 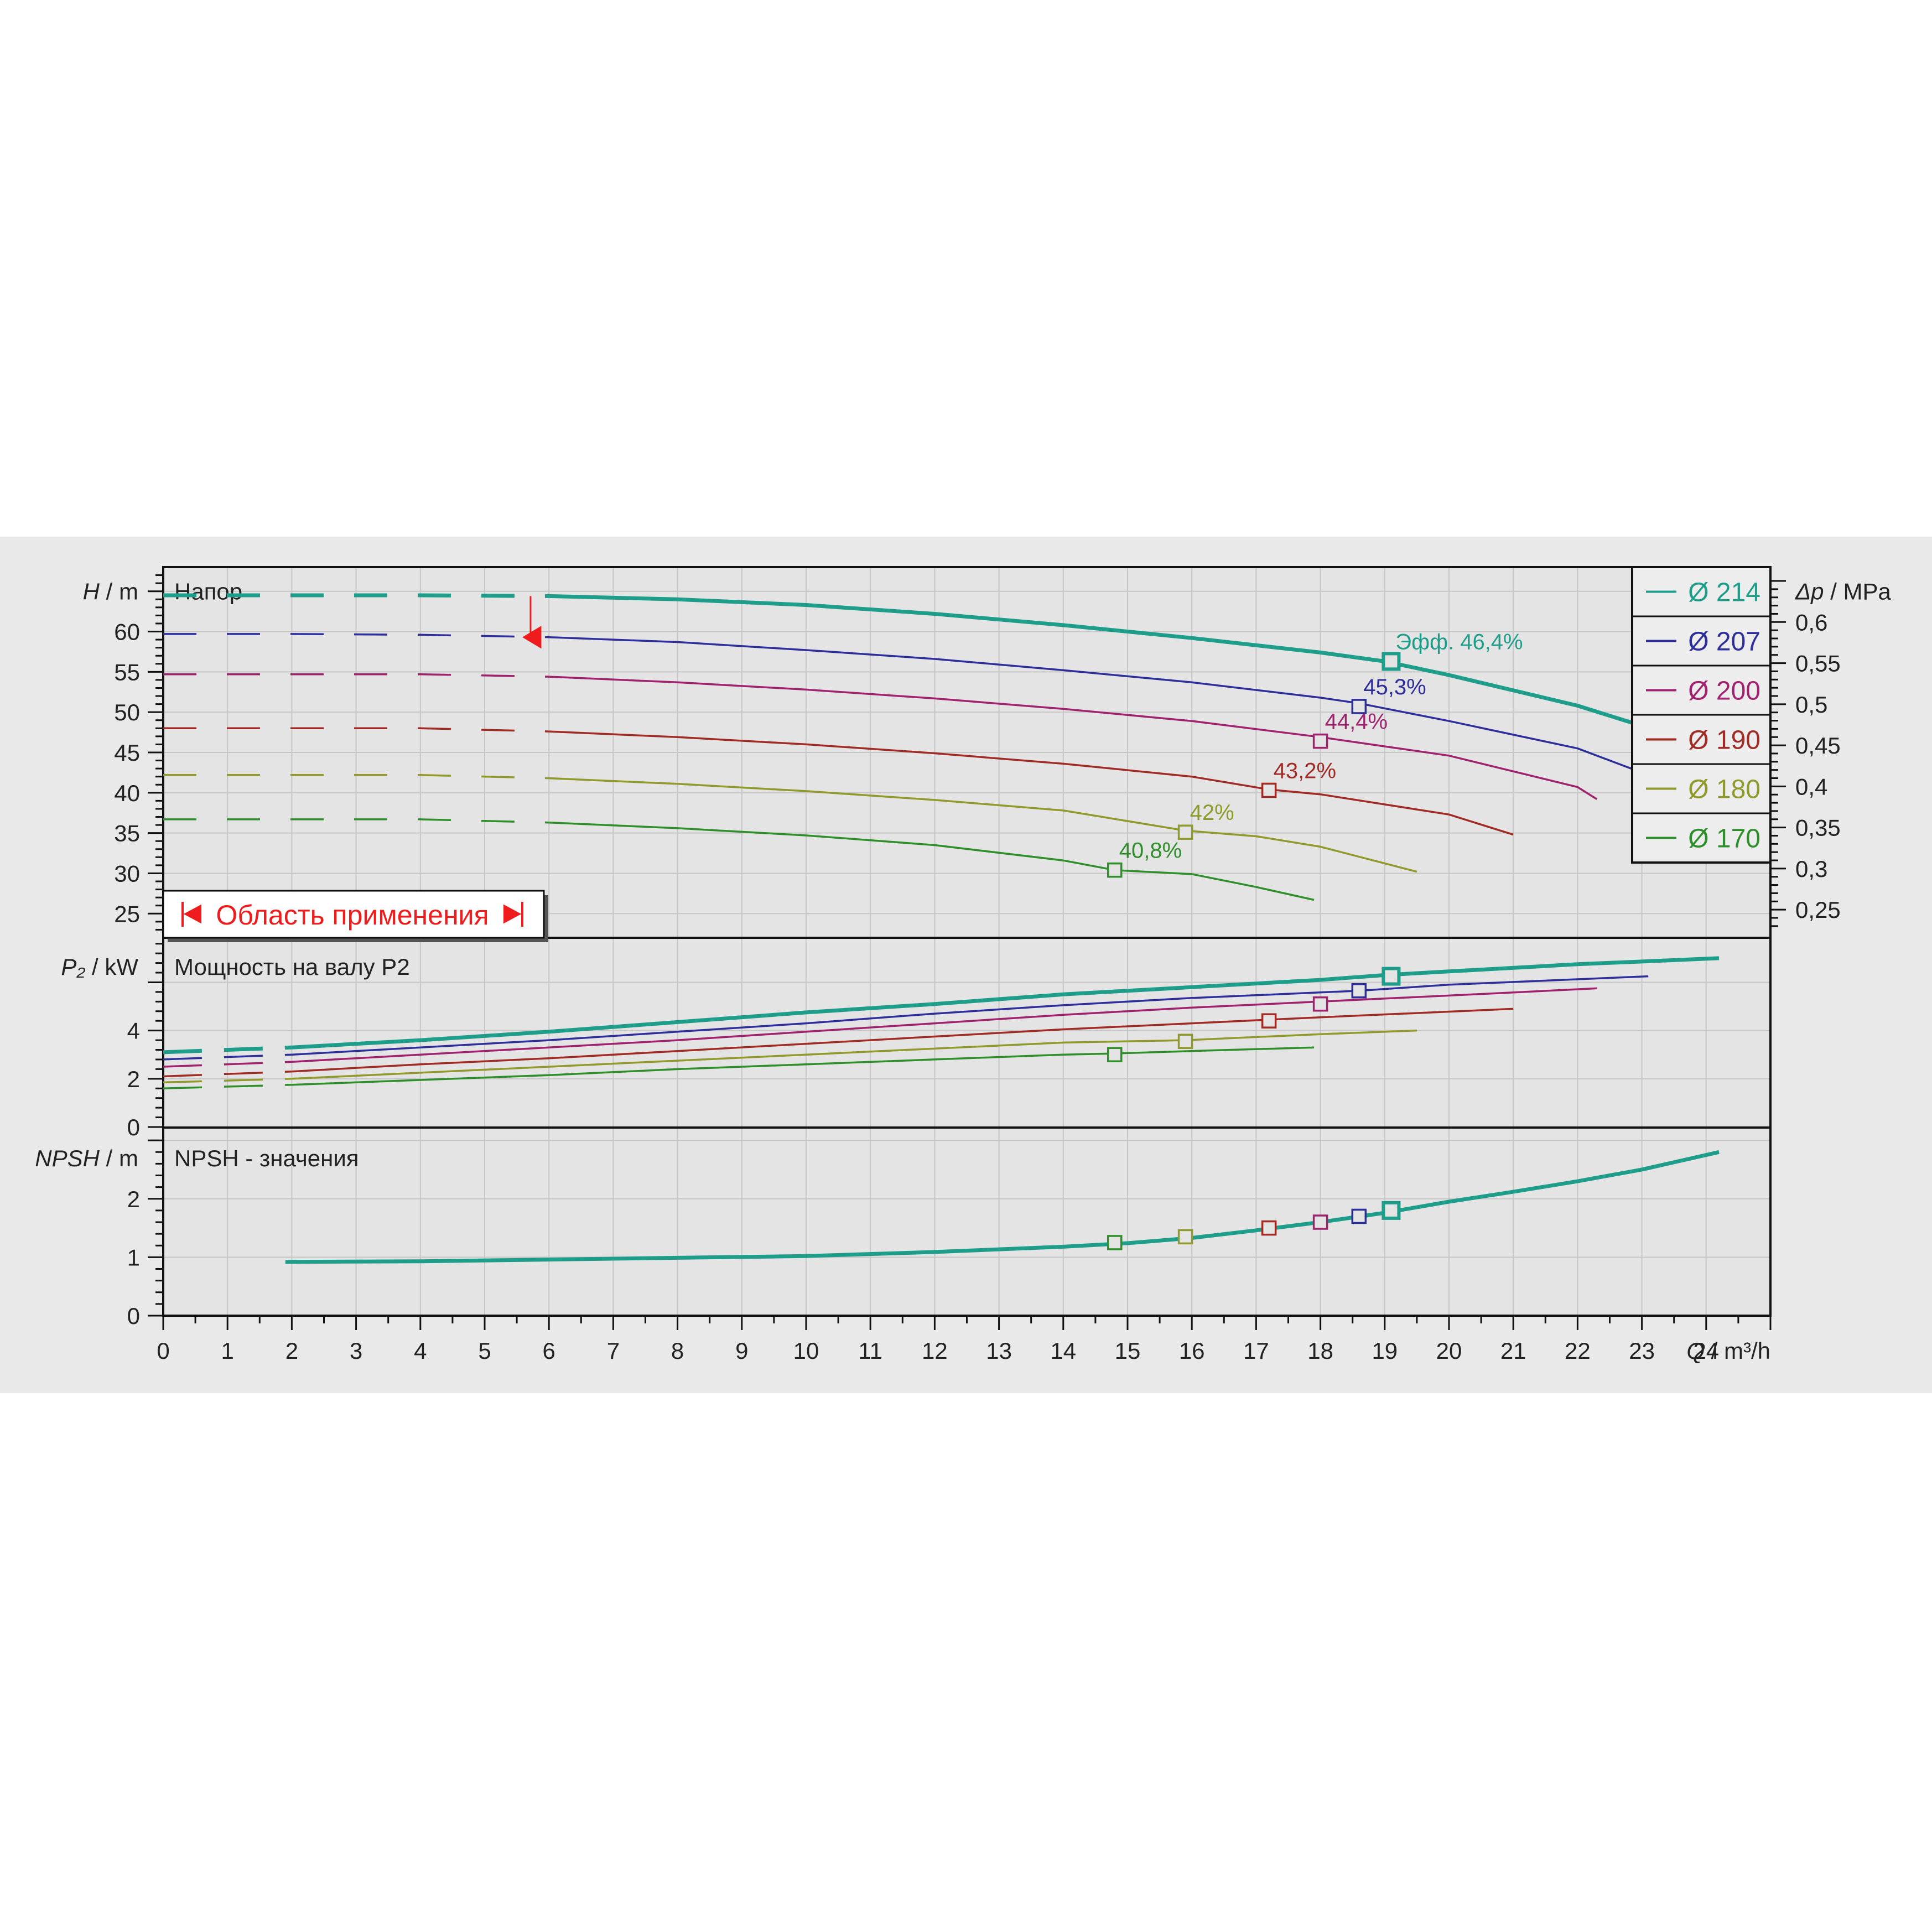 I want to click on x-axis-title: Q / m³/h, so click(x=1728, y=1351).